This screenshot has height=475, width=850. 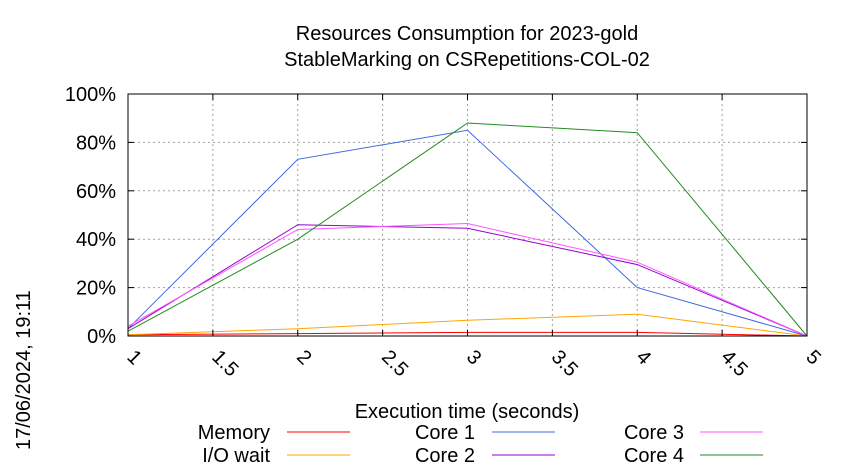 What do you see at coordinates (734, 363) in the screenshot?
I see `x-tick-label: 4.5` at bounding box center [734, 363].